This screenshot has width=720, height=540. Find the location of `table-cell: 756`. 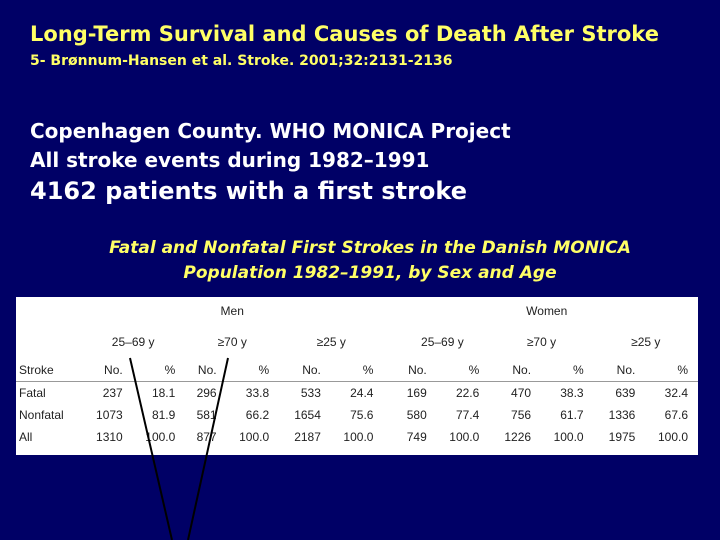

table-cell: 756 is located at coordinates (521, 415).